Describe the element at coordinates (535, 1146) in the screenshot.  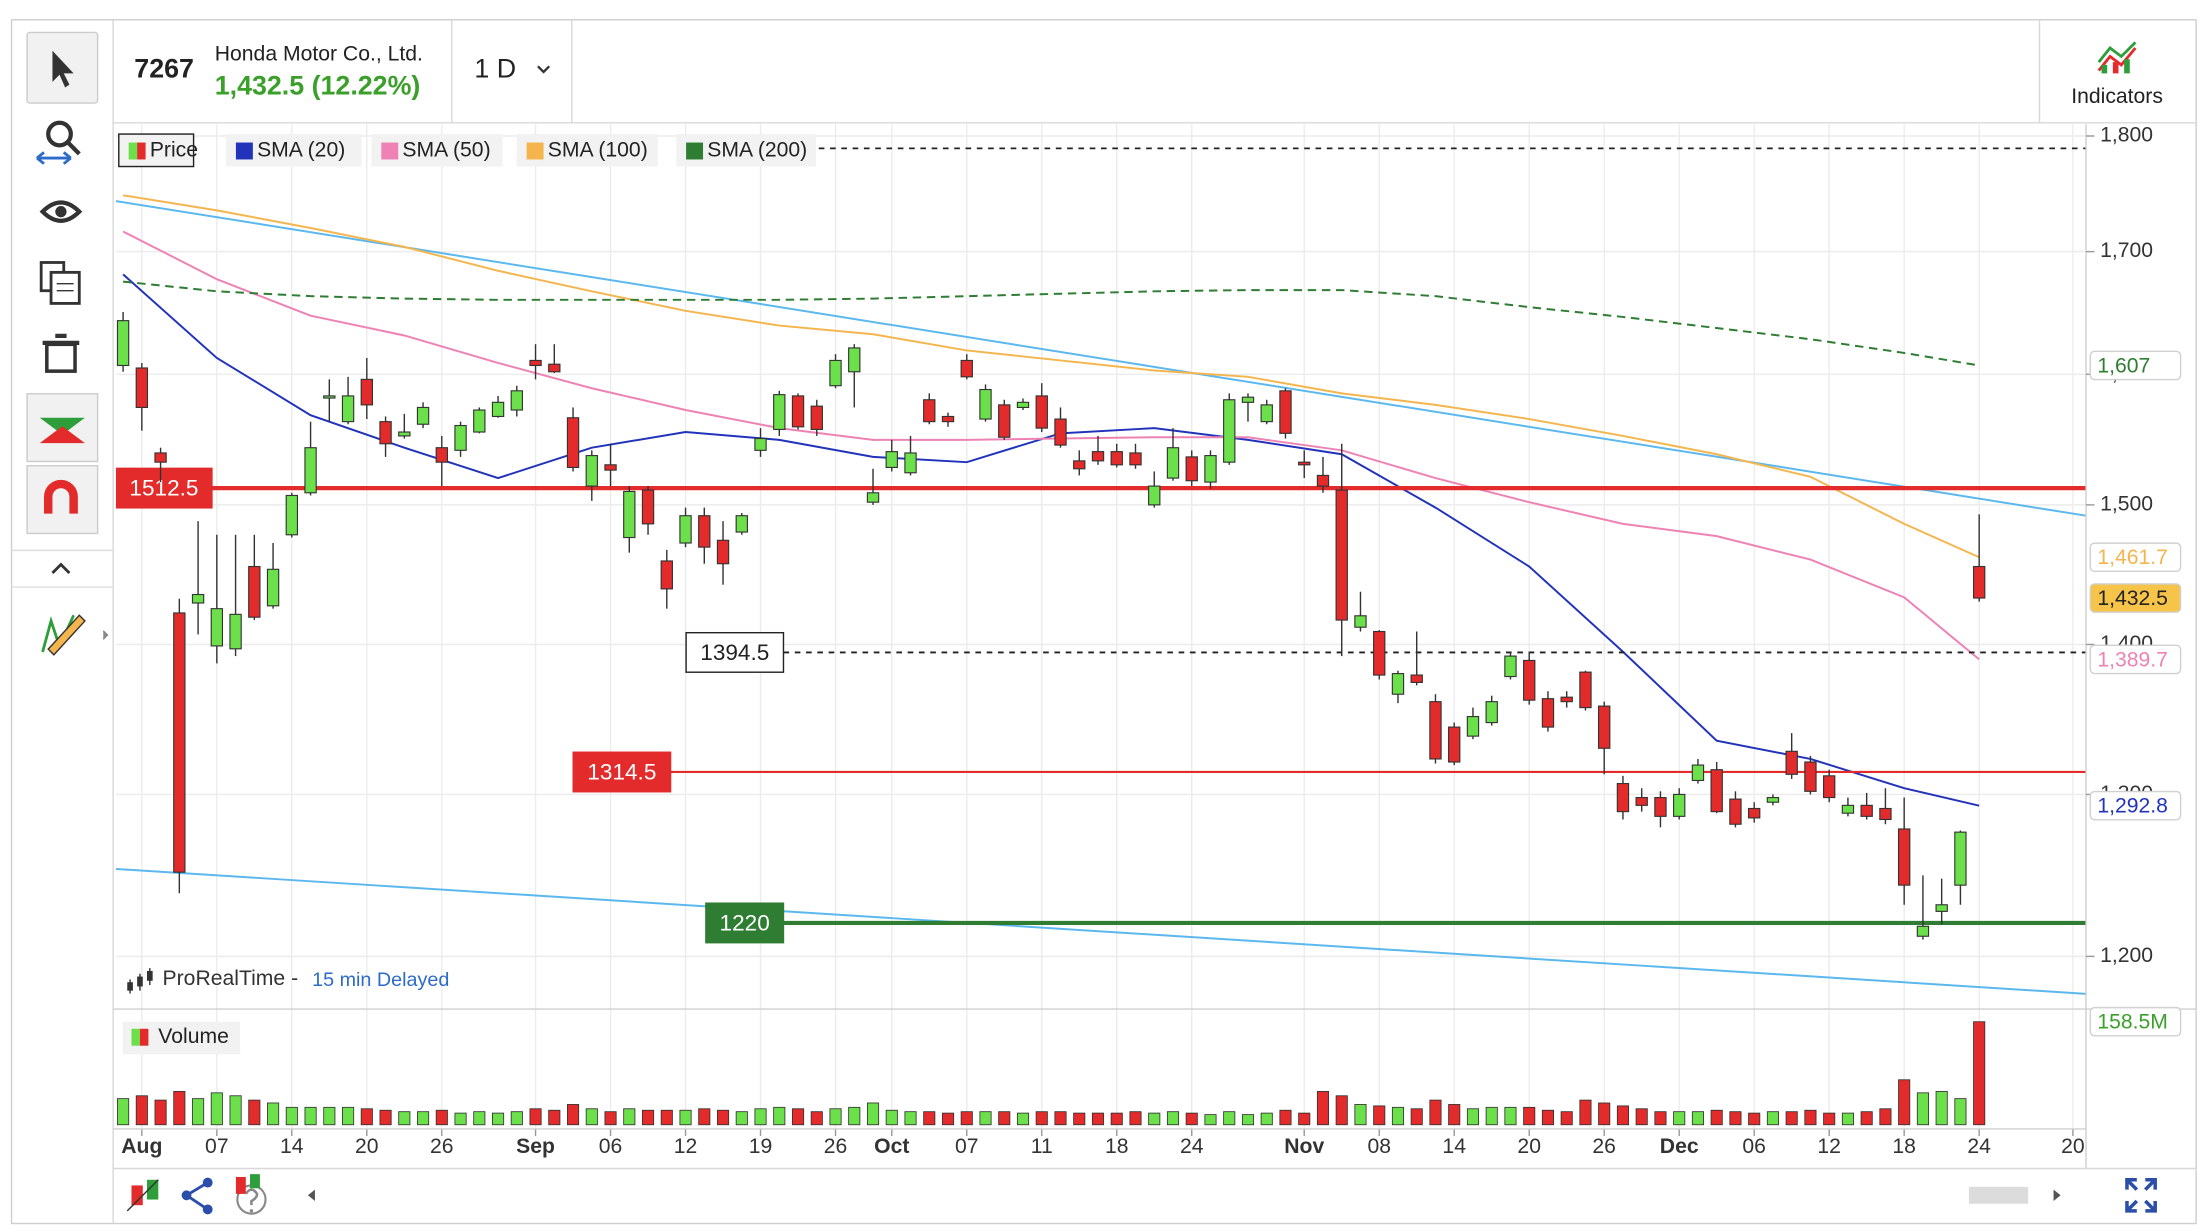
I see `x-tick-label: Sep` at that location.